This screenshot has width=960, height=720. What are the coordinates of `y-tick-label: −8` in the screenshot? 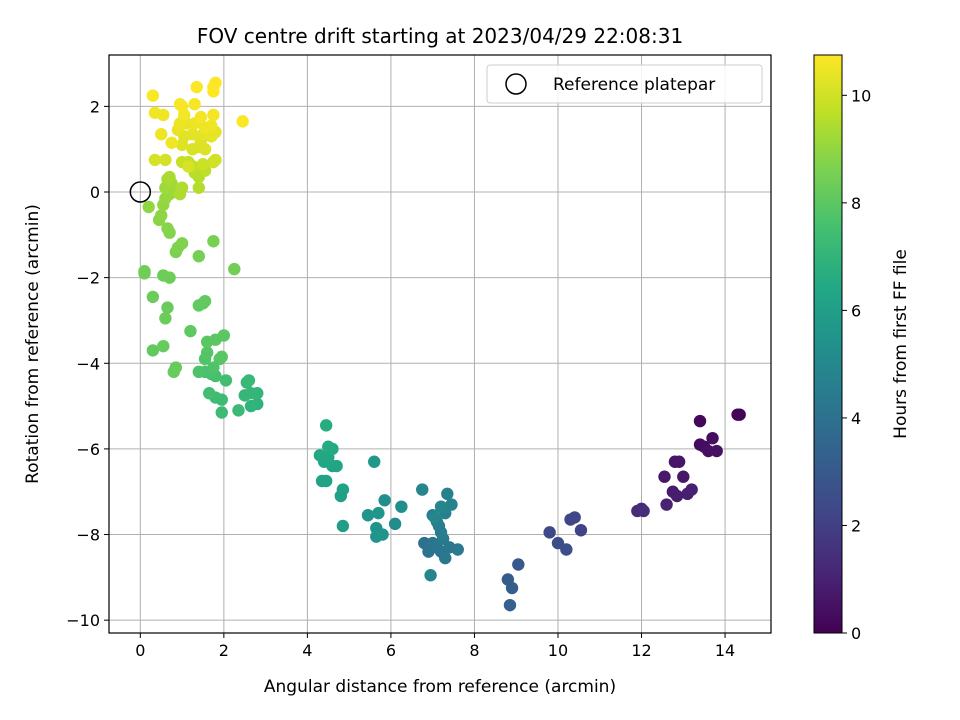 It's located at (88, 535).